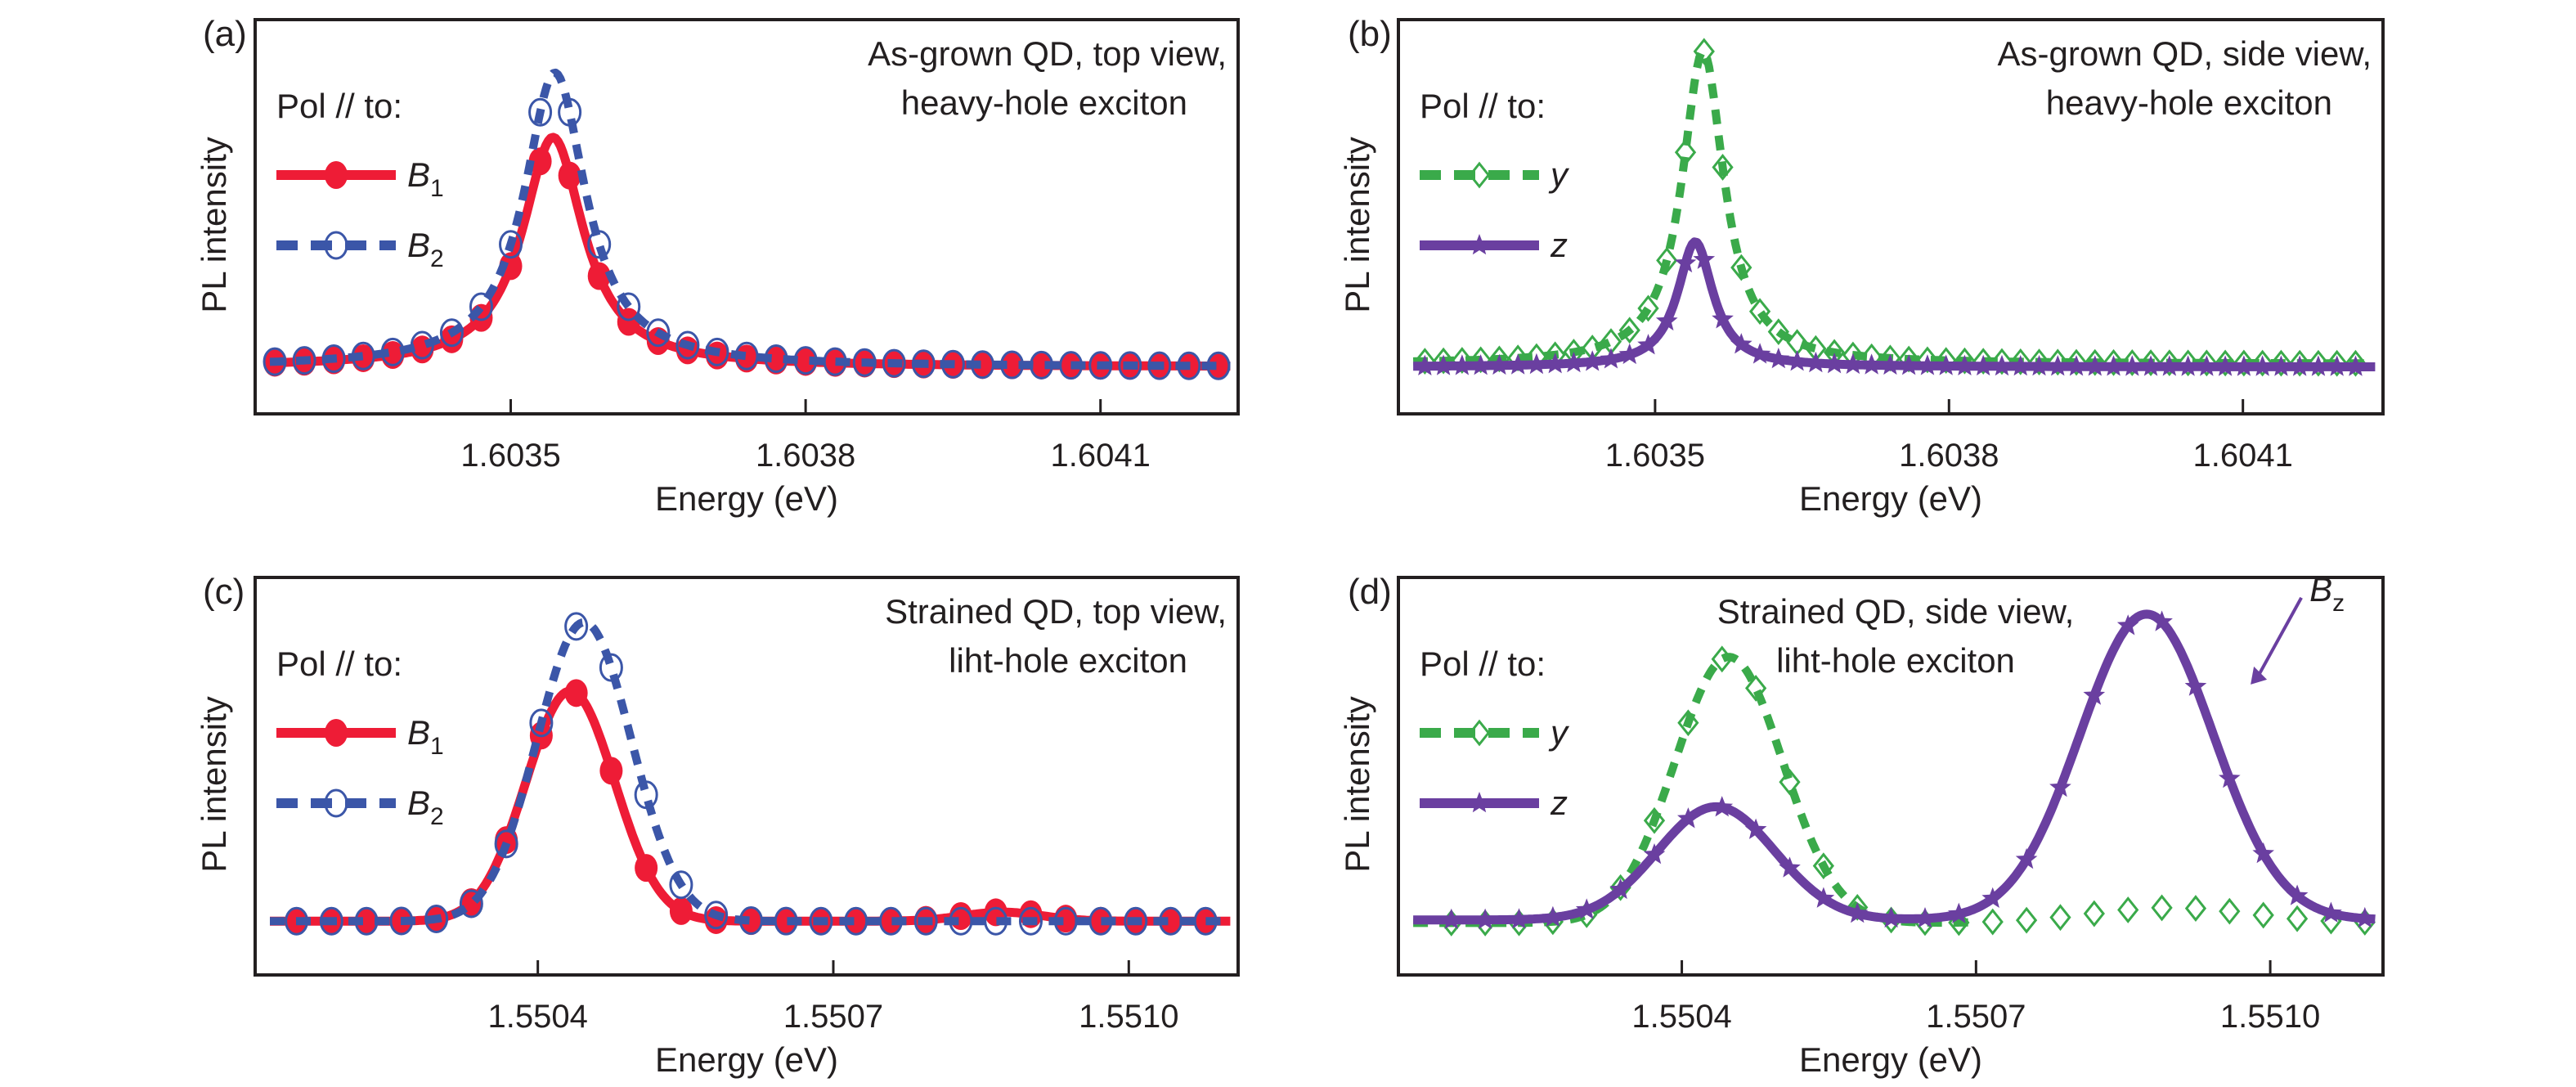 This screenshot has height=1087, width=2576. What do you see at coordinates (425, 249) in the screenshot?
I see `legend-label: B2` at bounding box center [425, 249].